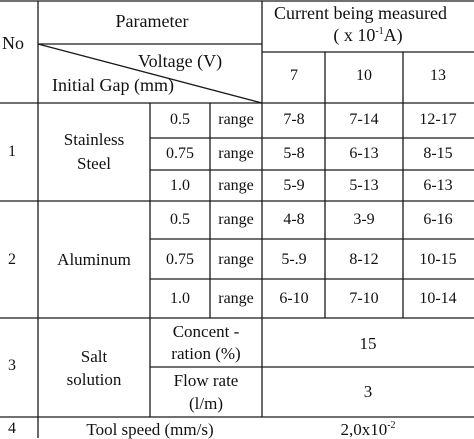  I want to click on header-current-unit: ( x 10-1A), so click(368, 35).